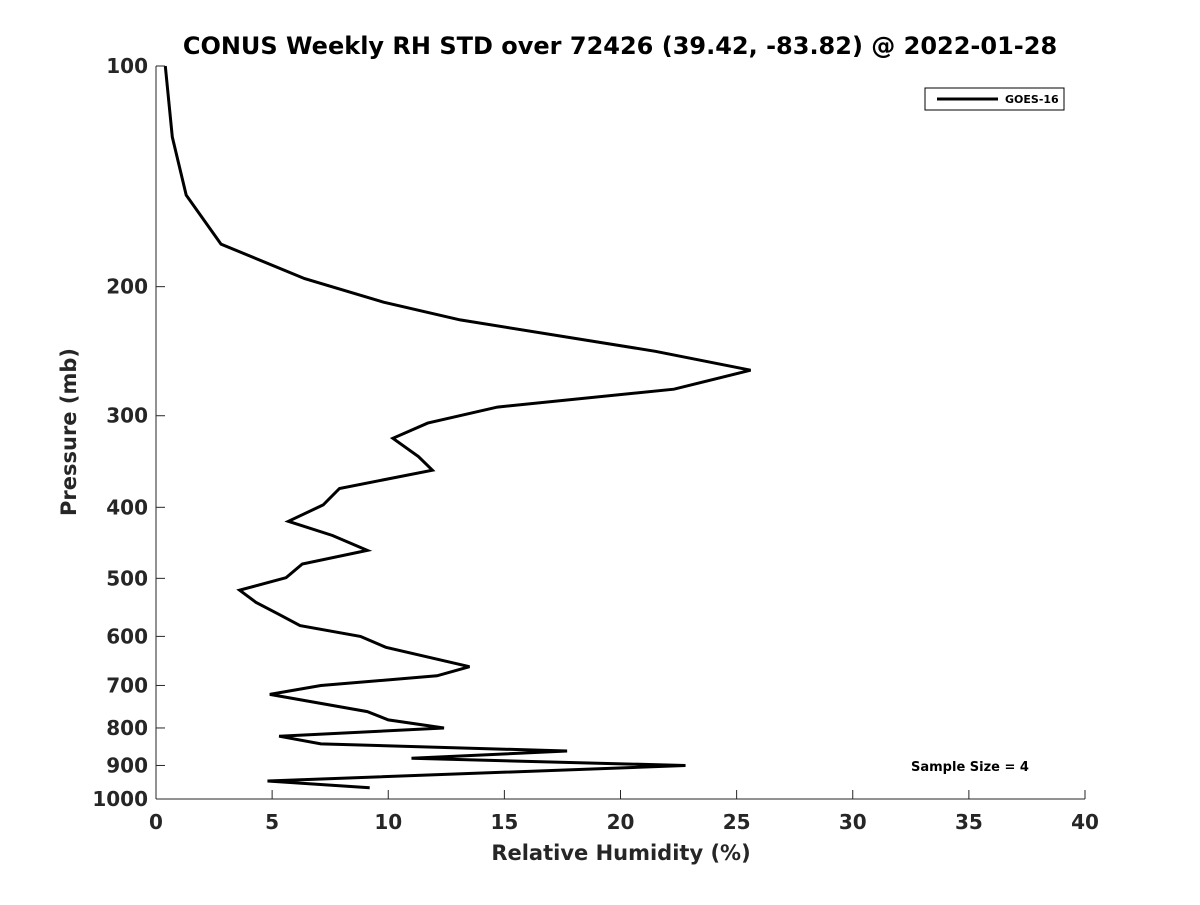  What do you see at coordinates (127, 66) in the screenshot?
I see `y-tick-label: 100` at bounding box center [127, 66].